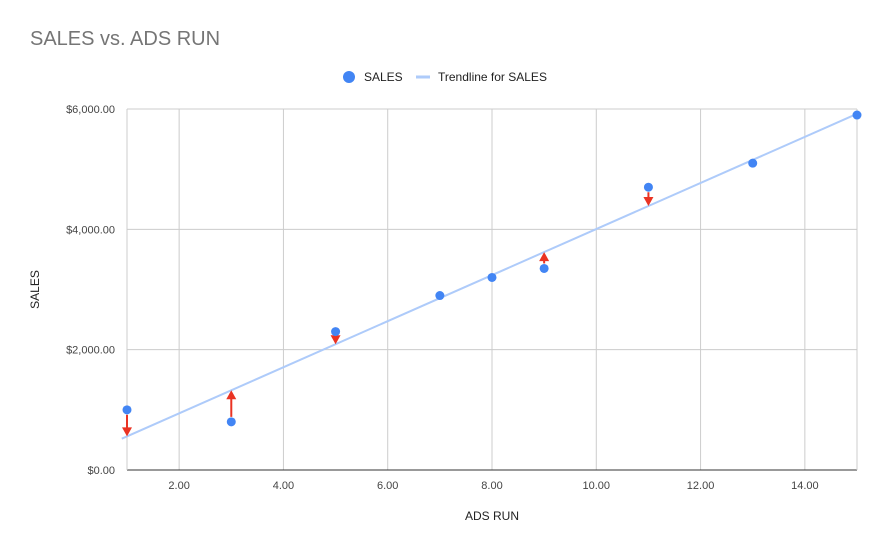 The image size is (891, 550). Describe the element at coordinates (178, 486) in the screenshot. I see `x-tick-label: 2.00` at that location.